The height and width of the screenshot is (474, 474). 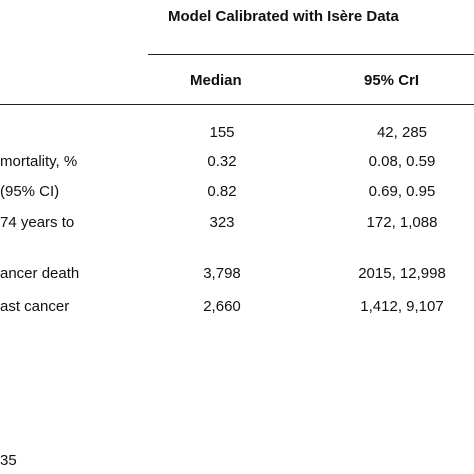 What do you see at coordinates (311, 54) in the screenshot?
I see `header-rule` at bounding box center [311, 54].